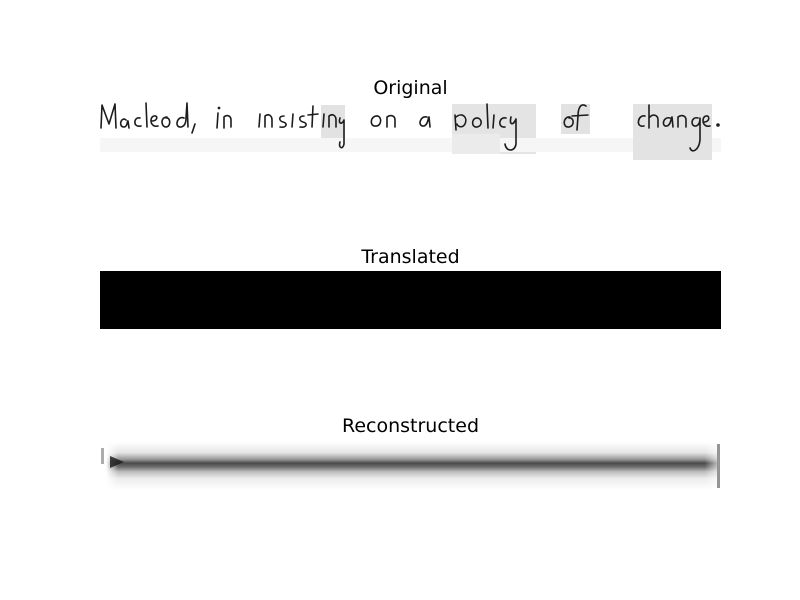 This screenshot has width=800, height=600. I want to click on band-edge-fade, so click(411, 466).